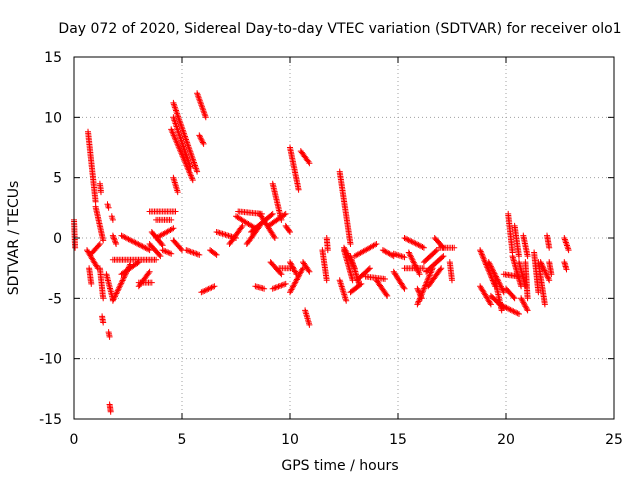  Describe the element at coordinates (53, 58) in the screenshot. I see `y-tick-label: 15` at that location.